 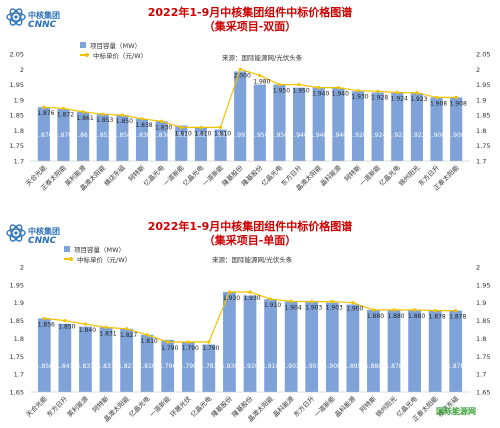 I want to click on bar-data-label: 1.841, so click(x=64, y=366).